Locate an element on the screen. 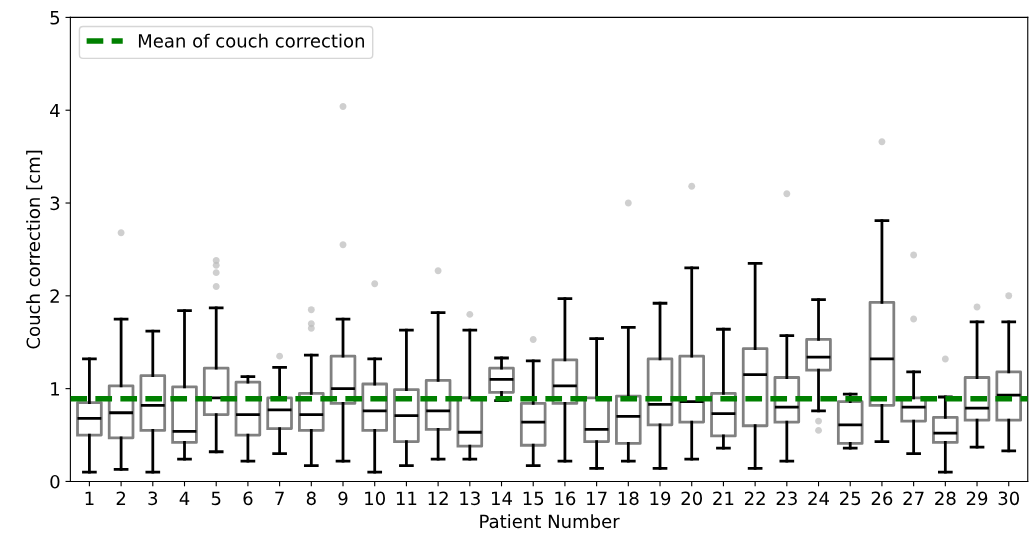  x-tick-label: 30 is located at coordinates (1009, 498).